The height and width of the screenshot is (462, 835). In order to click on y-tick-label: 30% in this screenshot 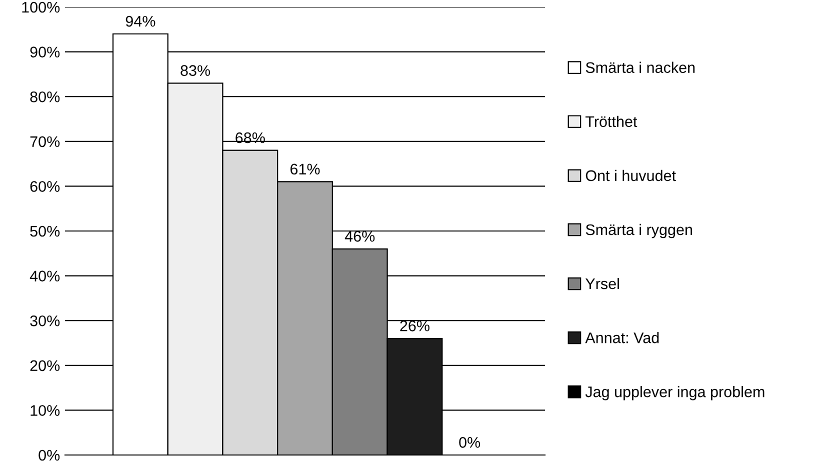, I will do `click(45, 320)`.